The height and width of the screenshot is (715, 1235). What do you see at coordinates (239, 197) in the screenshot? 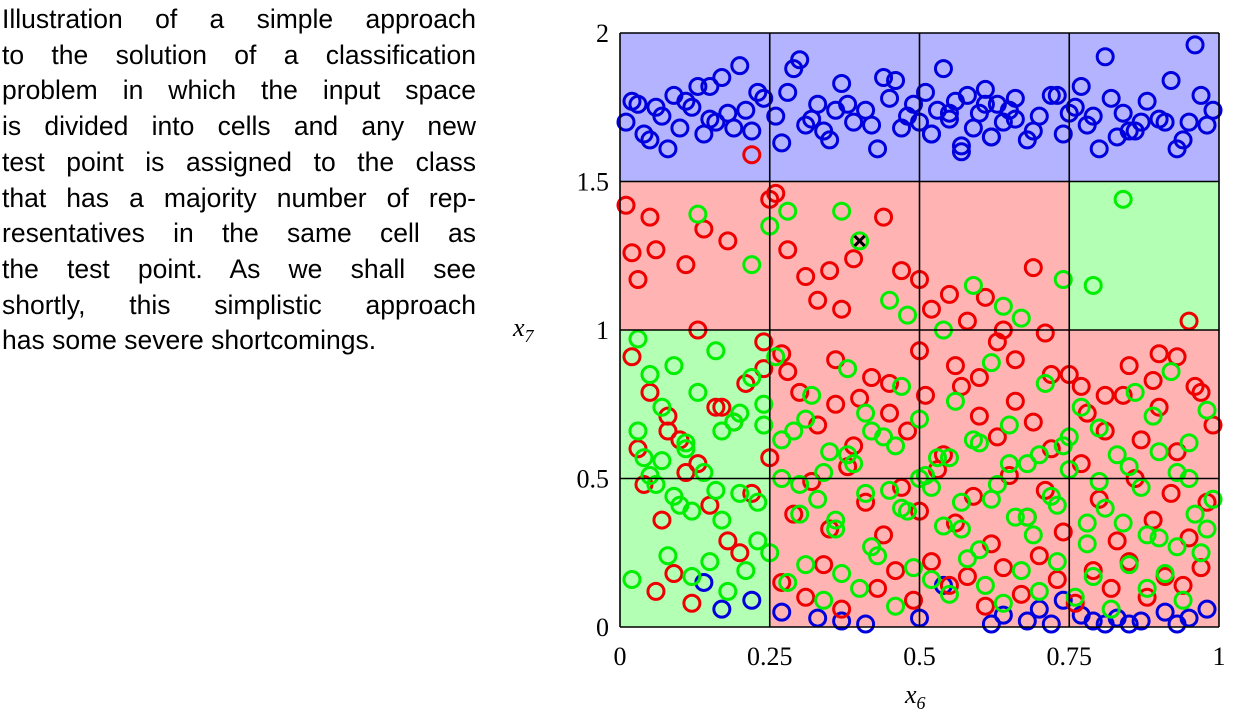
I see `caption-line: that has a majority number of rep-` at bounding box center [239, 197].